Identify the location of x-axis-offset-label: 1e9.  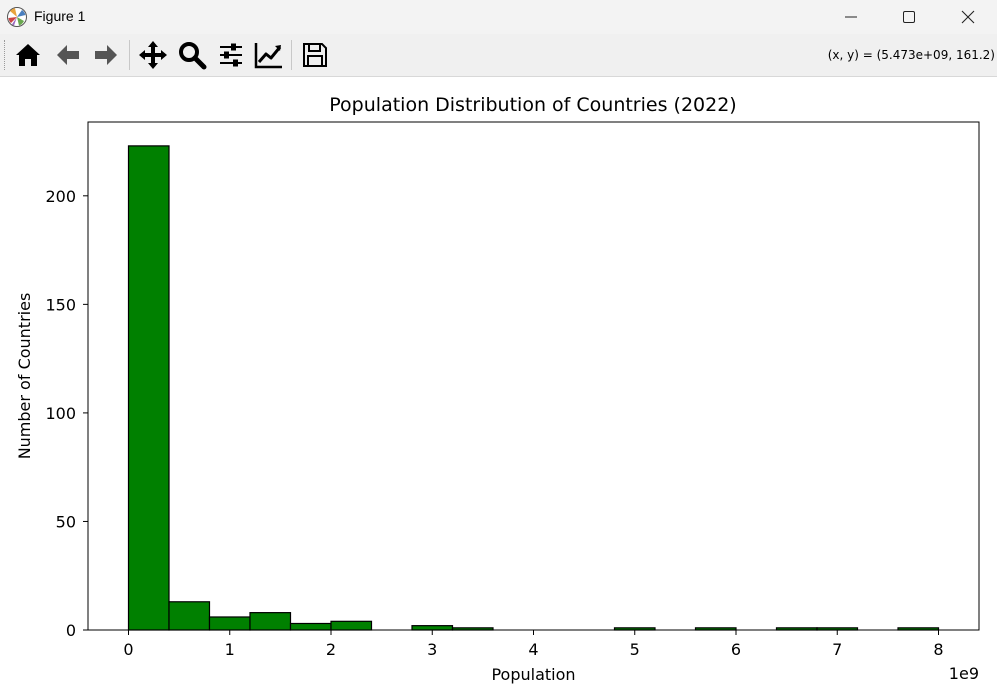
(964, 673).